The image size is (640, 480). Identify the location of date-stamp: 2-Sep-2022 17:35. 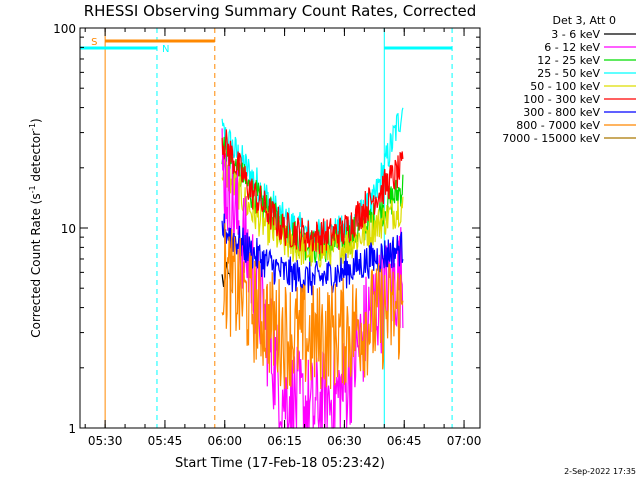
(600, 471).